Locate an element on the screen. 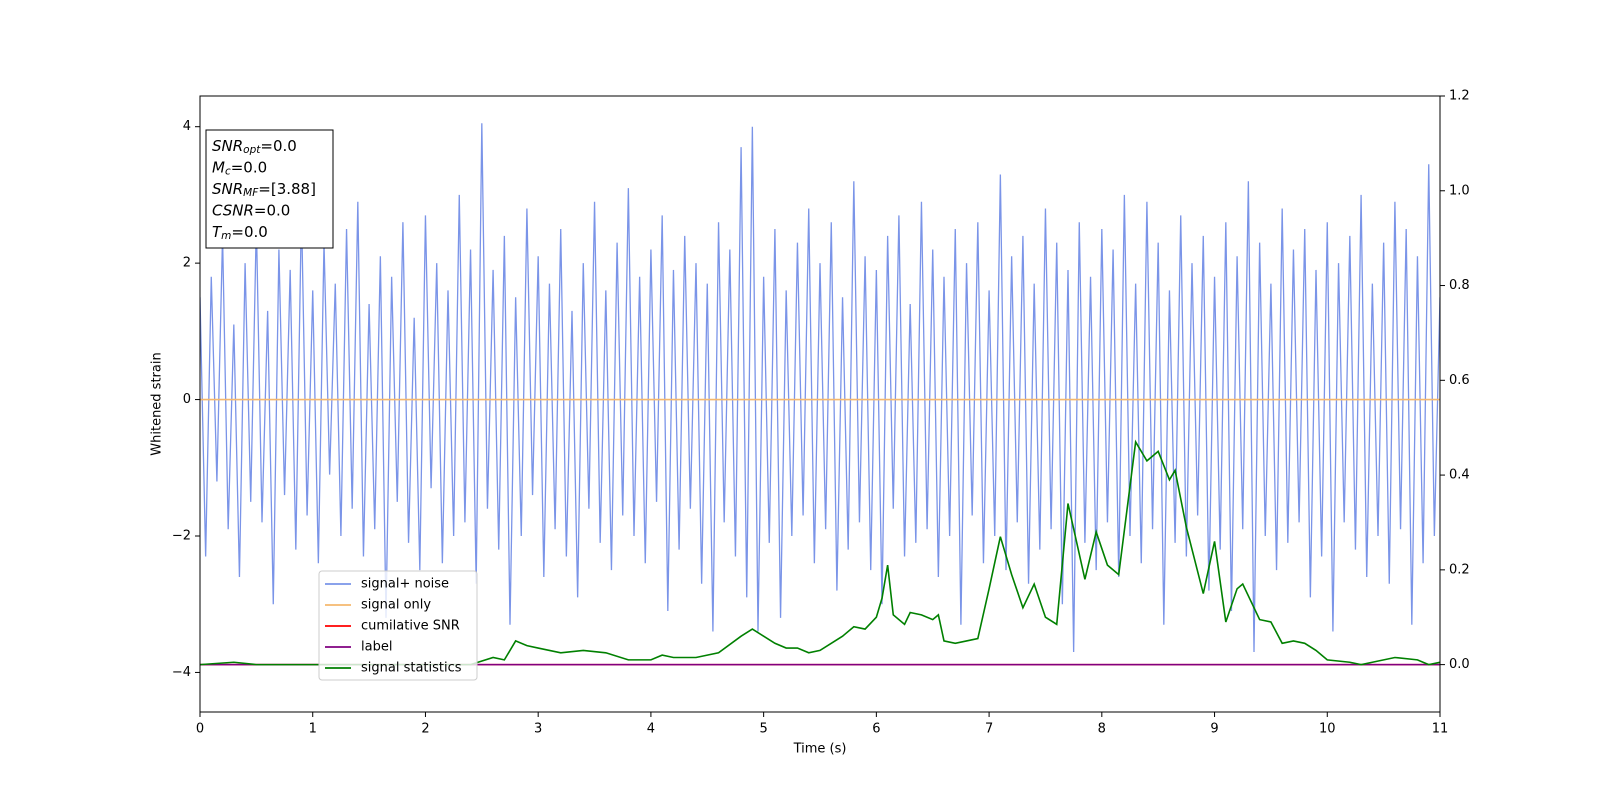  legend-frame is located at coordinates (398, 625).